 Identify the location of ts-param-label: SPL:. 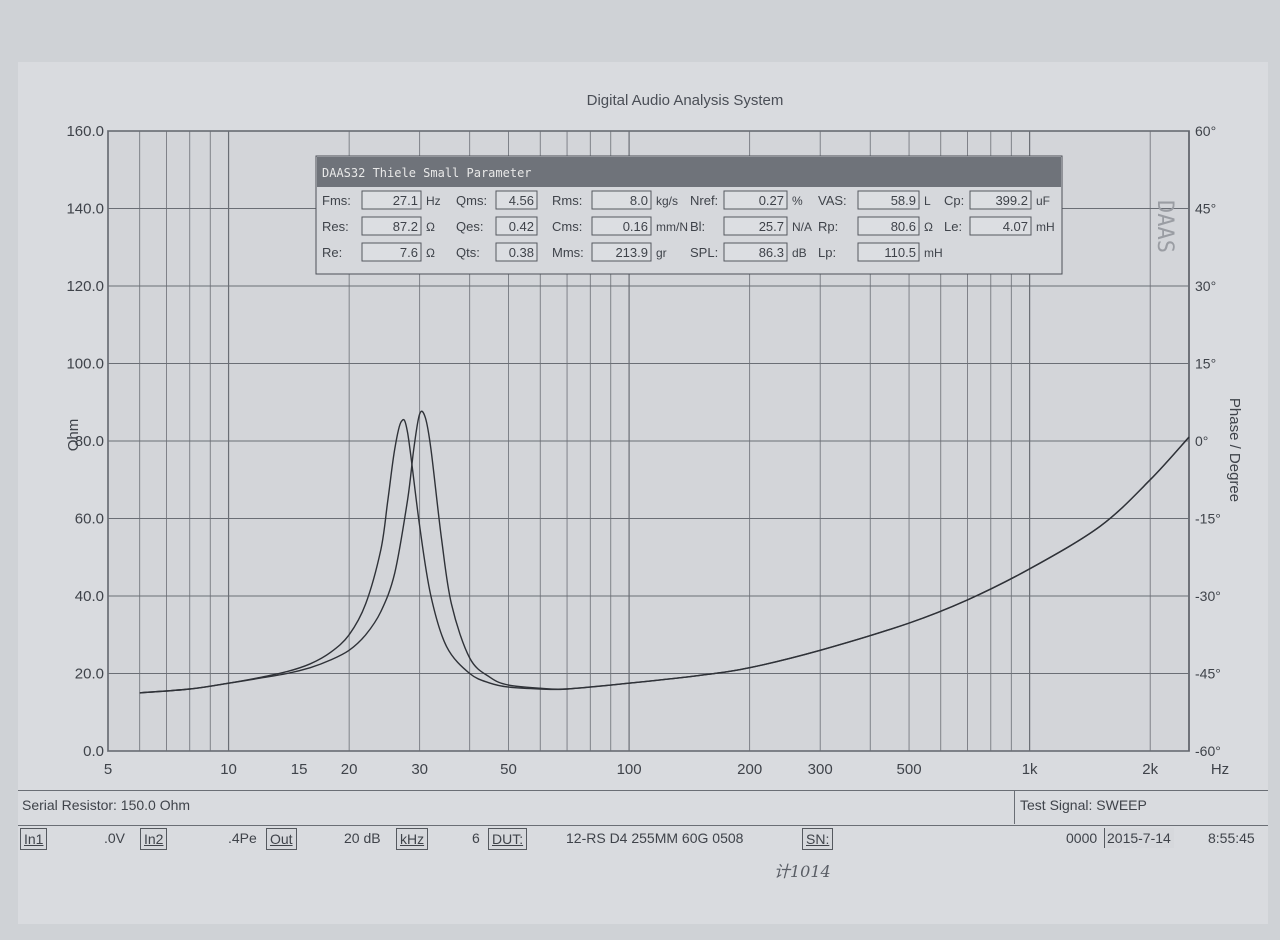
(704, 252).